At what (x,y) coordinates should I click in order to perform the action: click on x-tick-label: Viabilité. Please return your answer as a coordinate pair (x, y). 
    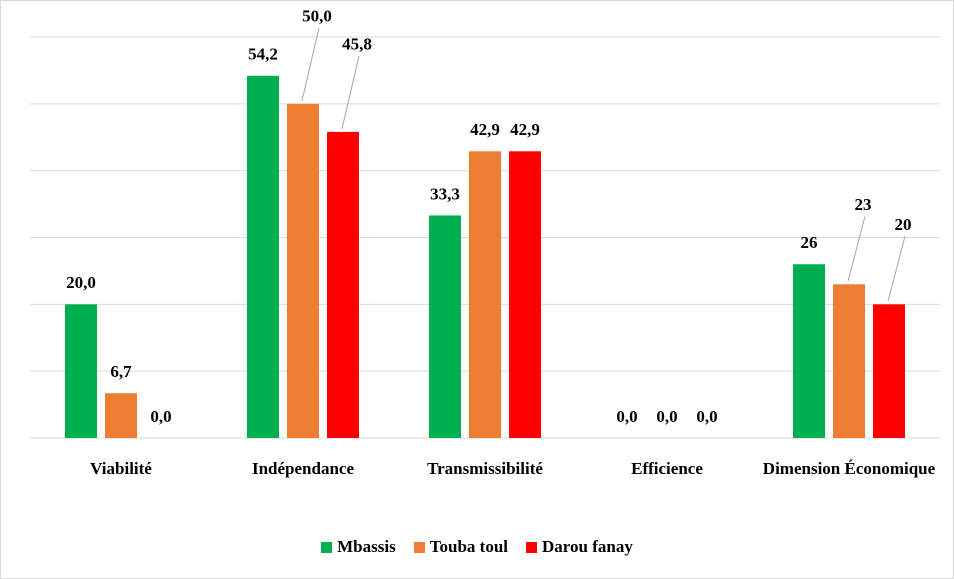
    Looking at the image, I should click on (121, 468).